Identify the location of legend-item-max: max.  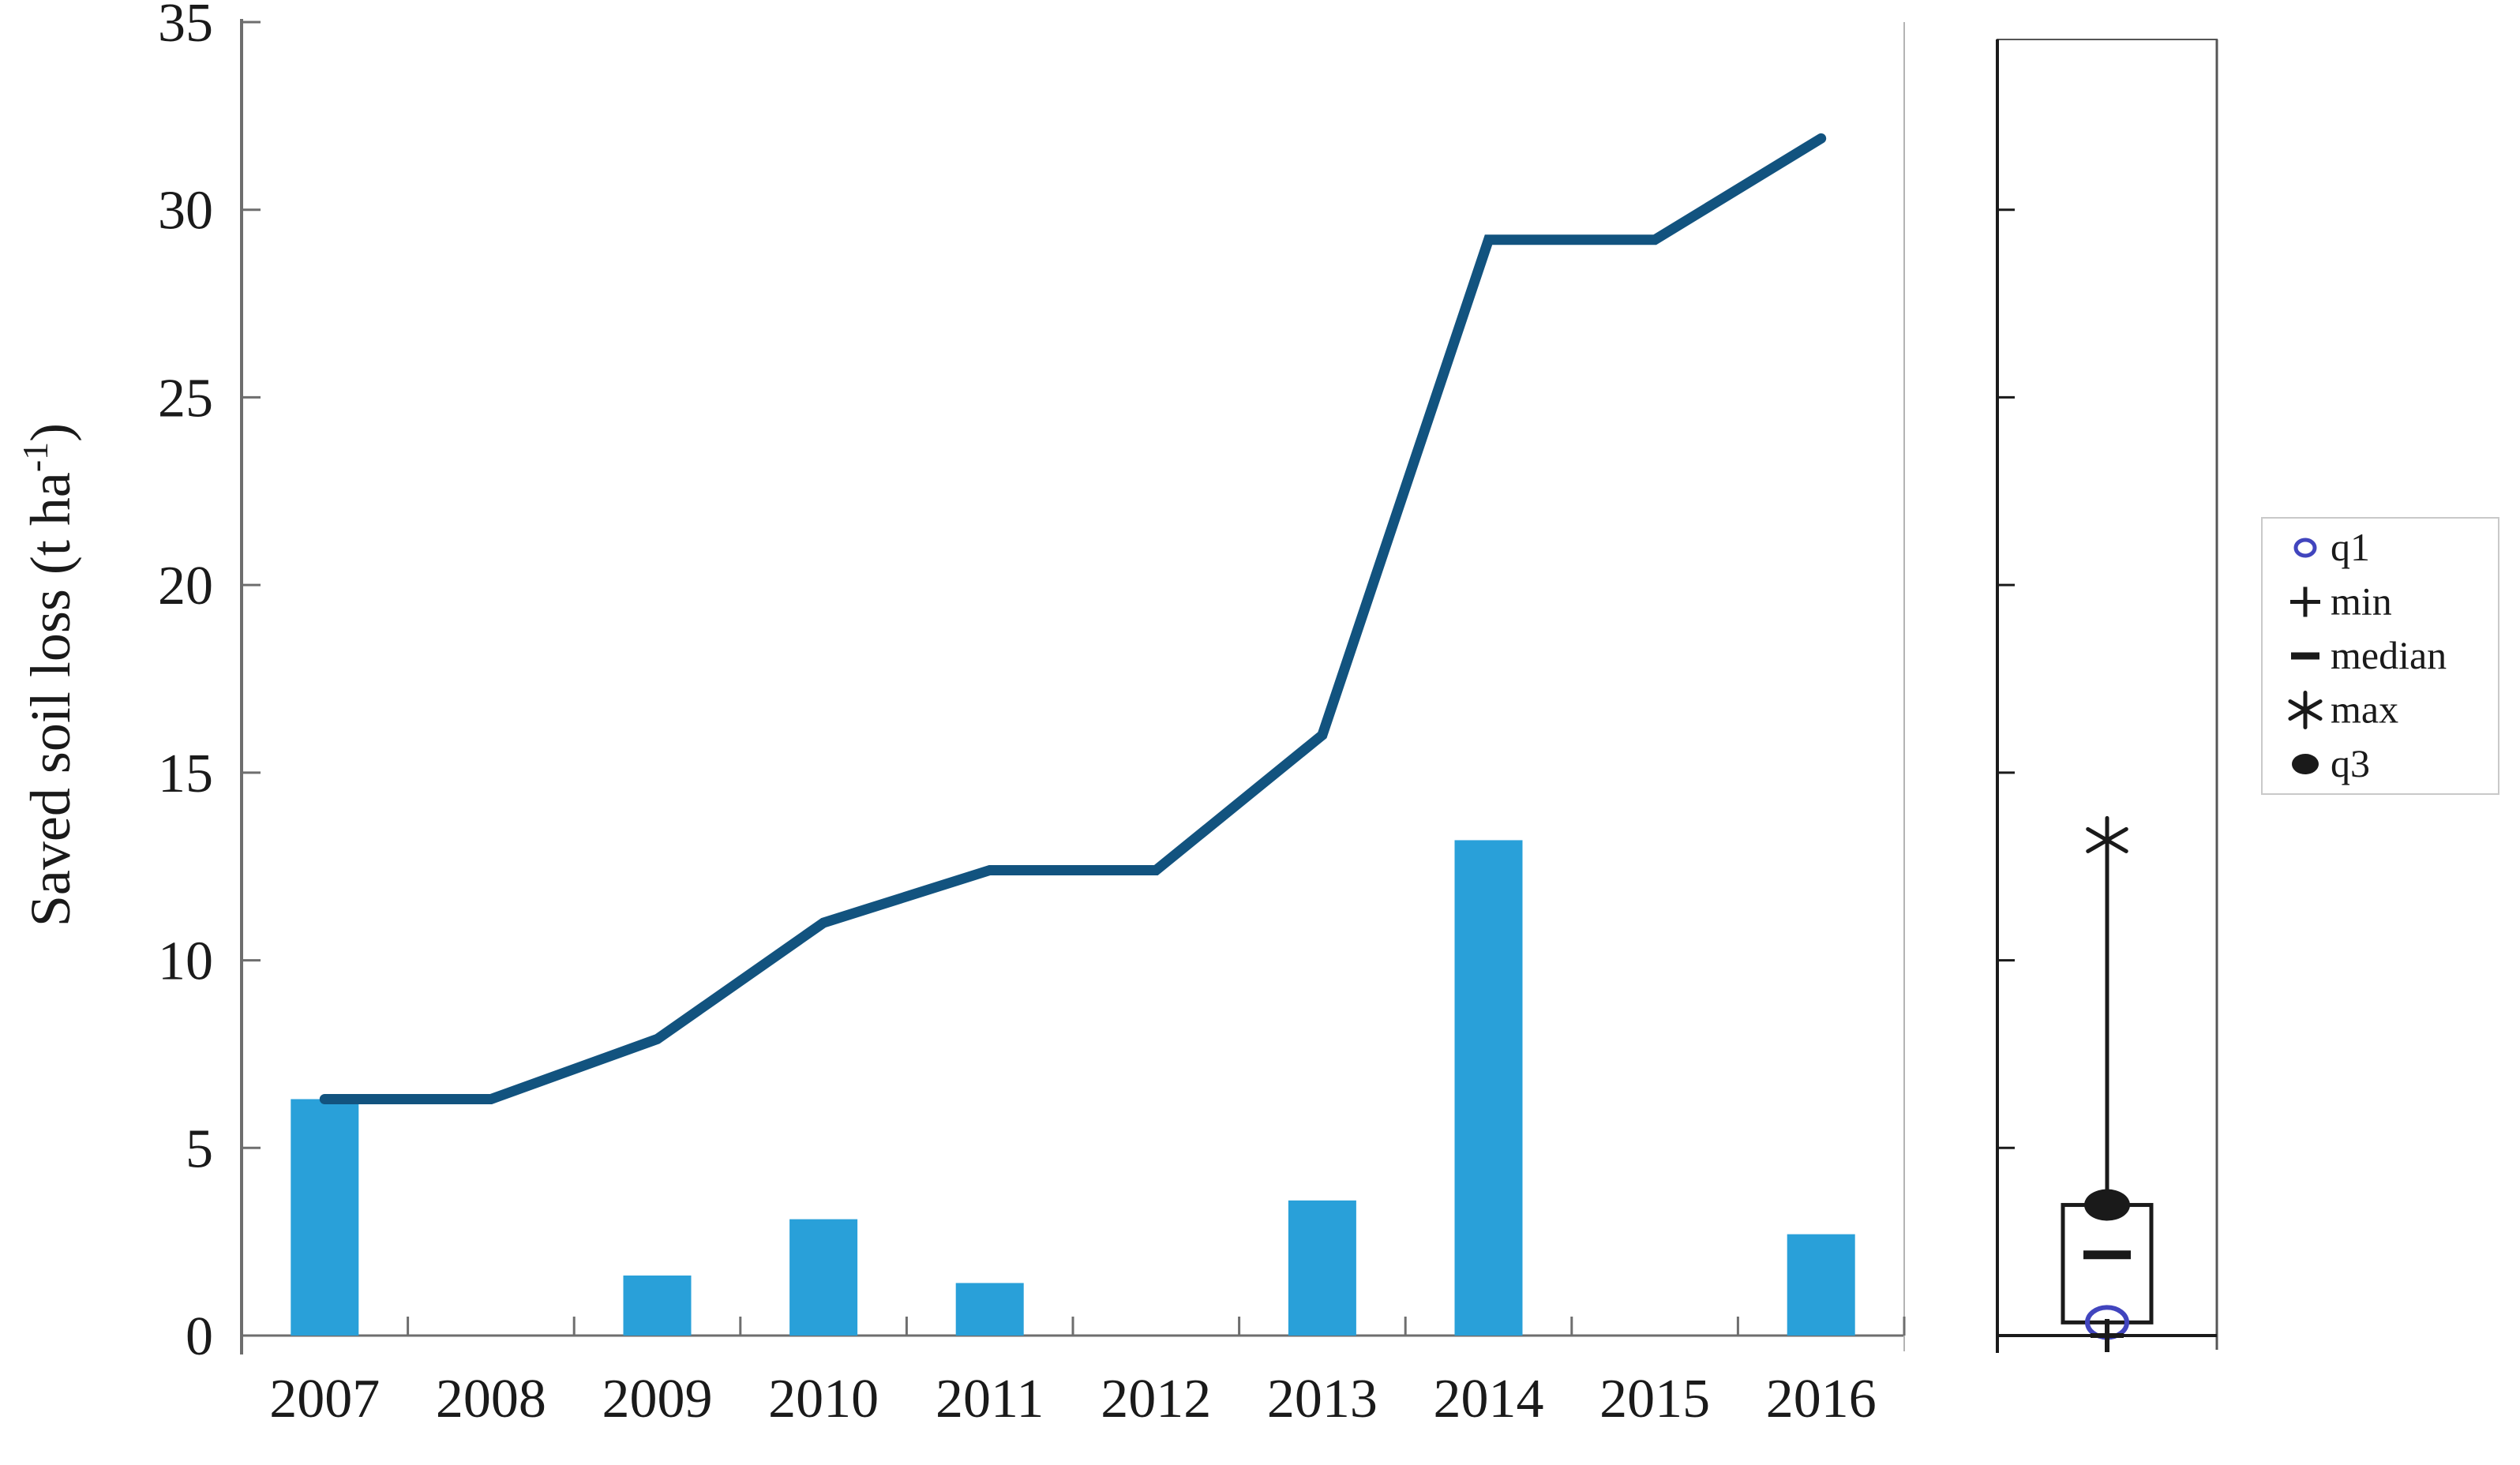
(2343, 710).